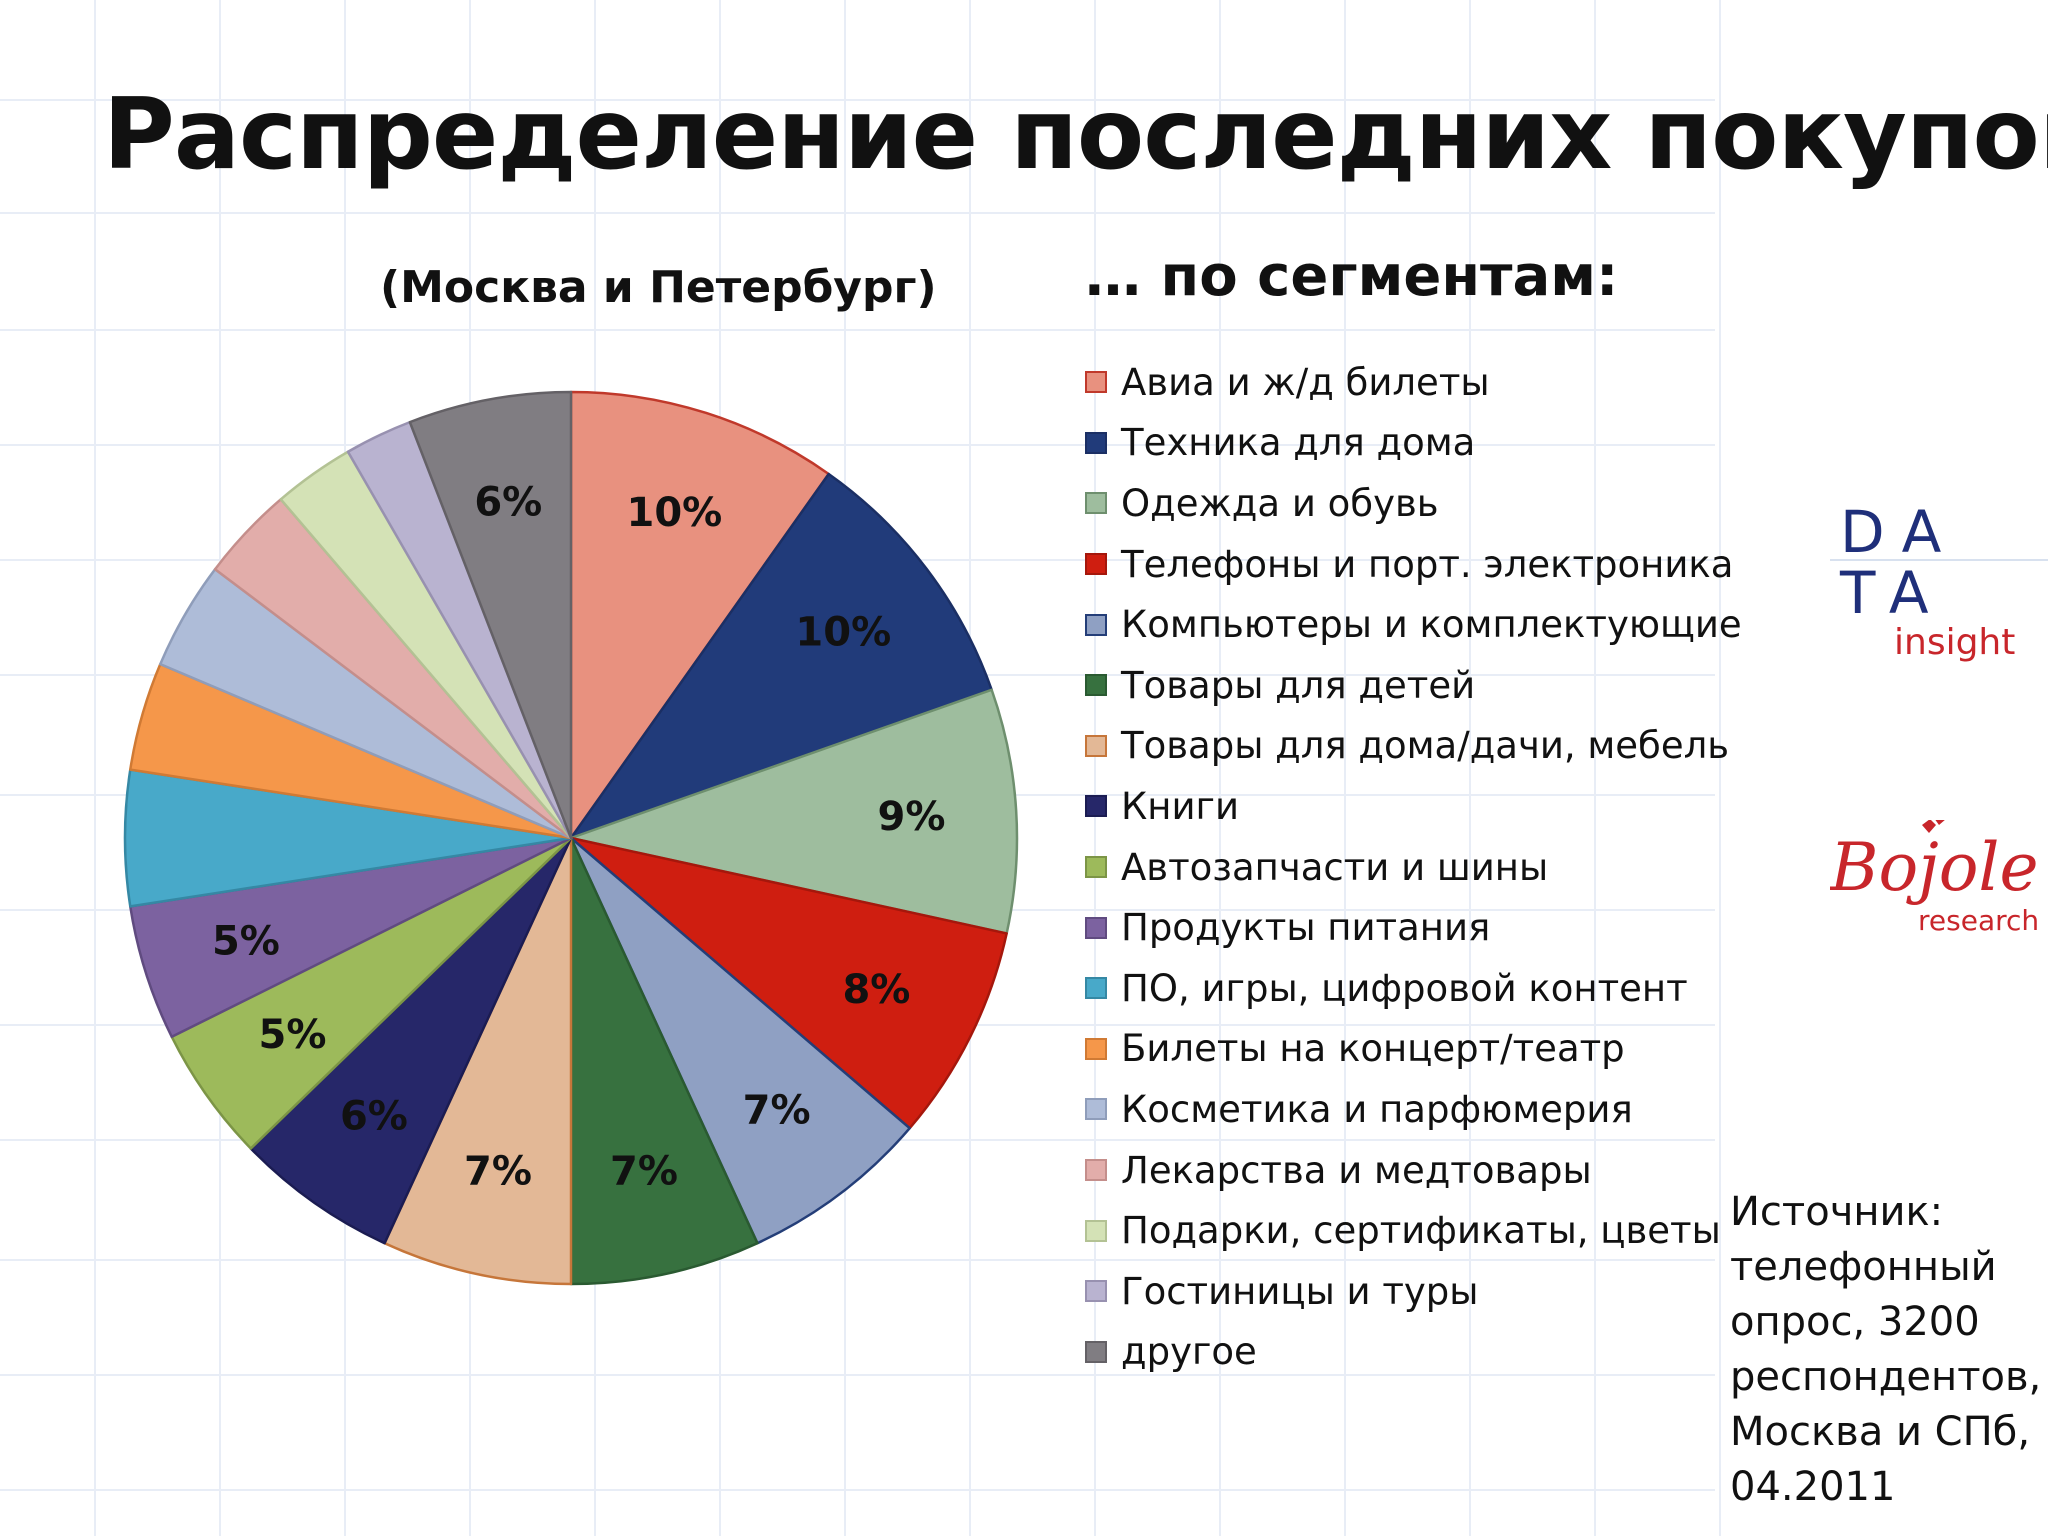 The width and height of the screenshot is (2048, 1536). I want to click on legend-label: Товары для детей, so click(1298, 685).